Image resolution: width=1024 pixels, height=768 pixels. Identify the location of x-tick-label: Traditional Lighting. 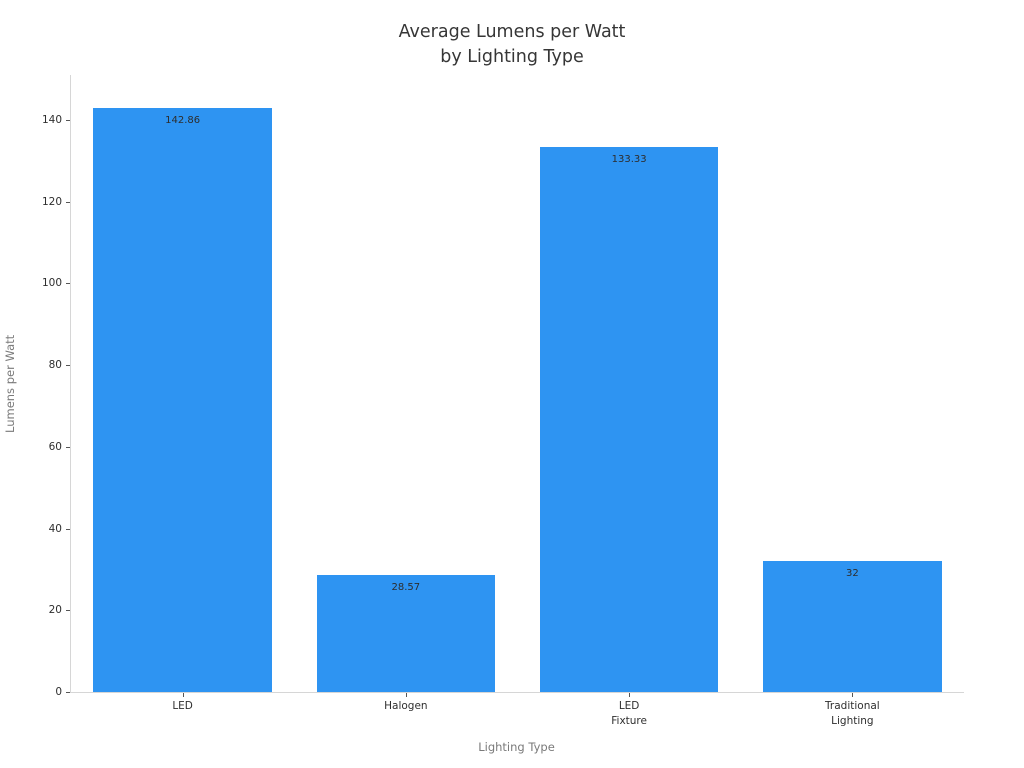
(852, 713).